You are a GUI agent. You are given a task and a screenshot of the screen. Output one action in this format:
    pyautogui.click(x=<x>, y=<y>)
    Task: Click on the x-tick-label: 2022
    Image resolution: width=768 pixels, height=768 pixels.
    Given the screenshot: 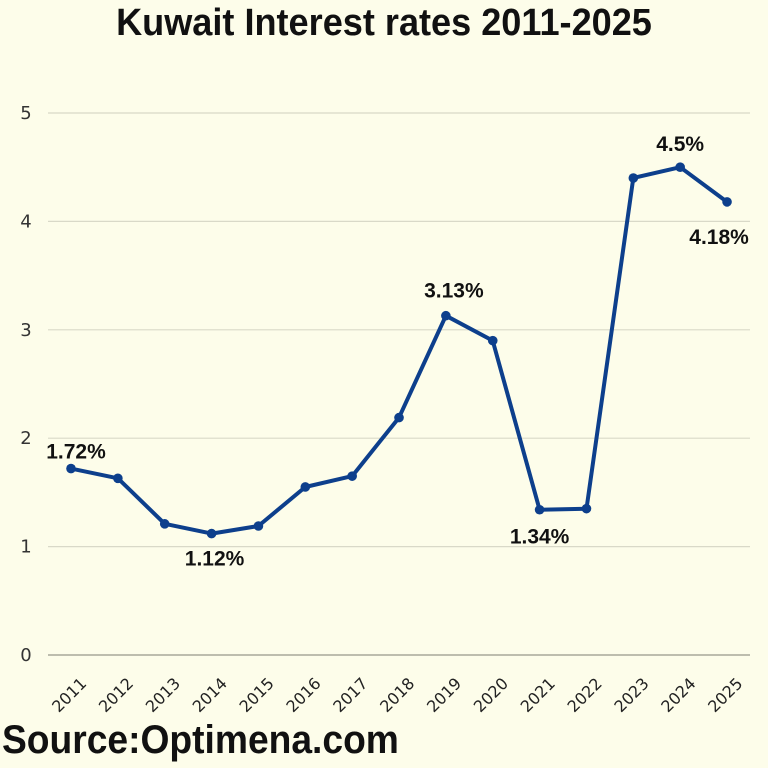 What is the action you would take?
    pyautogui.click(x=585, y=695)
    